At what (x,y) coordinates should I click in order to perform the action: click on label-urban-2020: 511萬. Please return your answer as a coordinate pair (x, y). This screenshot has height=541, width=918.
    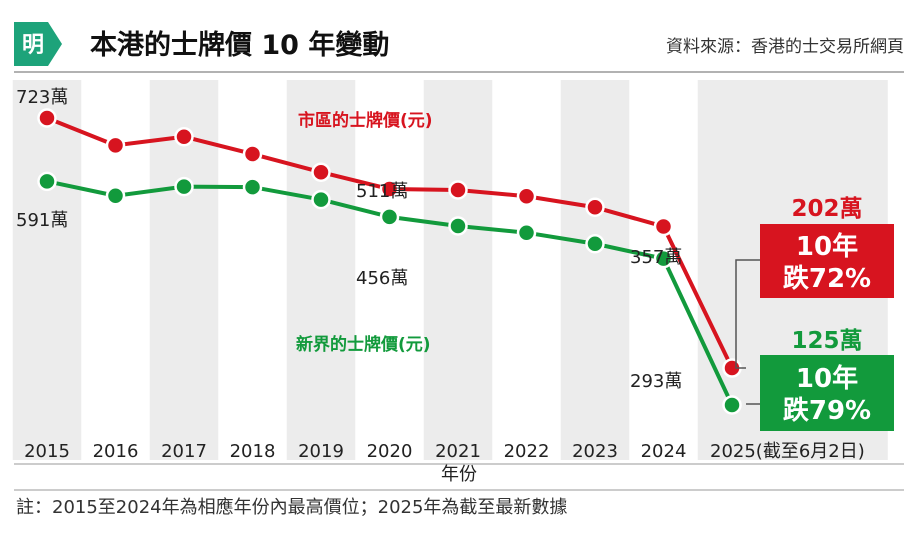
    Looking at the image, I should click on (382, 191).